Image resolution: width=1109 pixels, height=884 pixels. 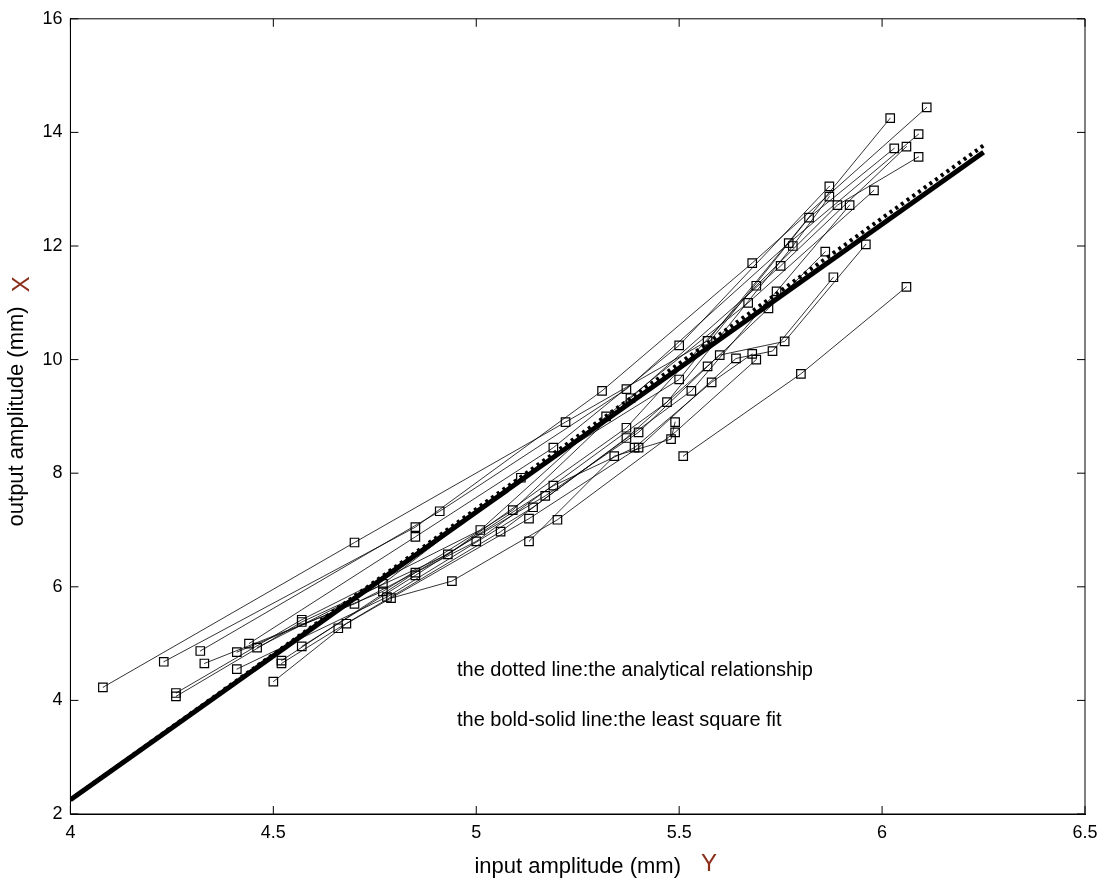 I want to click on annotation: the bold-solid line:the least square fit, so click(x=619, y=719).